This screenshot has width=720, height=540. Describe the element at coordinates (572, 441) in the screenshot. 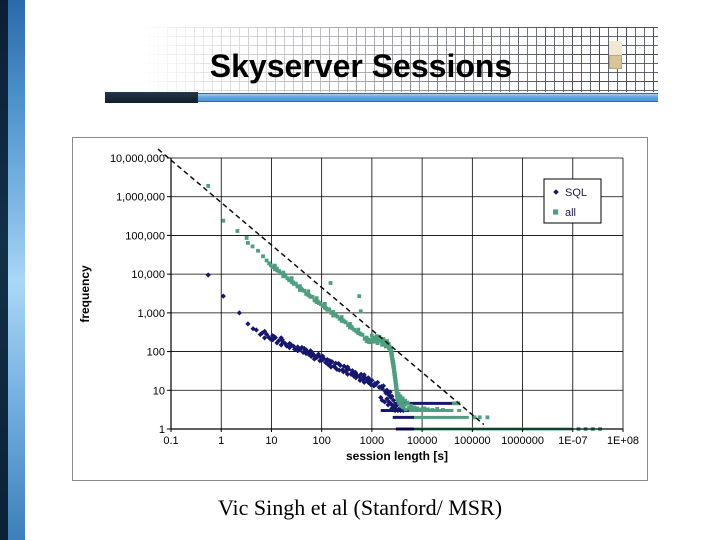

I see `x-tick-label: 1E-07` at that location.